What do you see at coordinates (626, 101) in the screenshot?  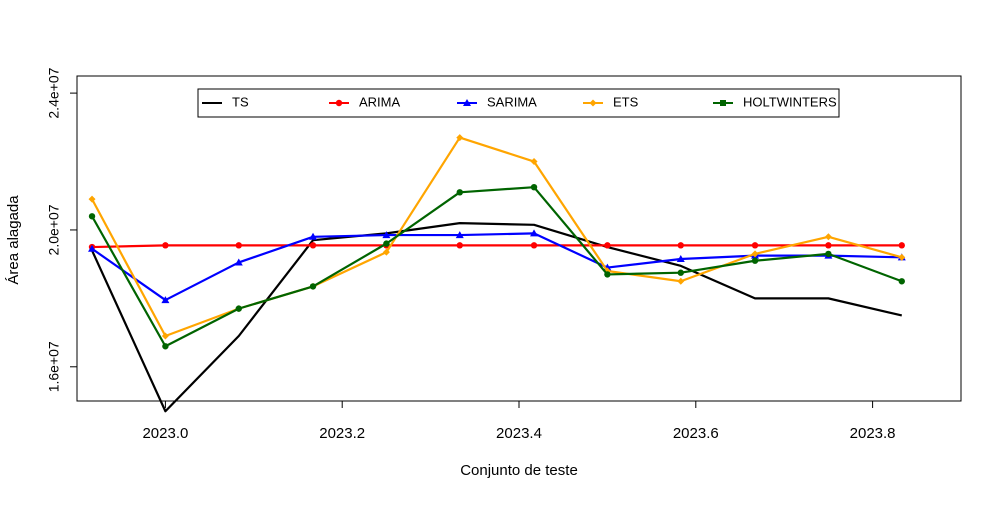 I see `legend-label: ETS` at bounding box center [626, 101].